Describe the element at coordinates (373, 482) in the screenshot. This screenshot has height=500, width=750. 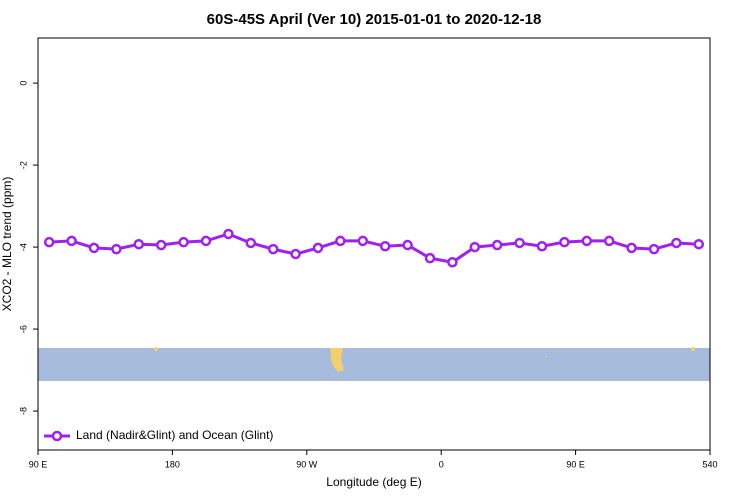
I see `x-axis-label: Longitude (deg E)` at that location.